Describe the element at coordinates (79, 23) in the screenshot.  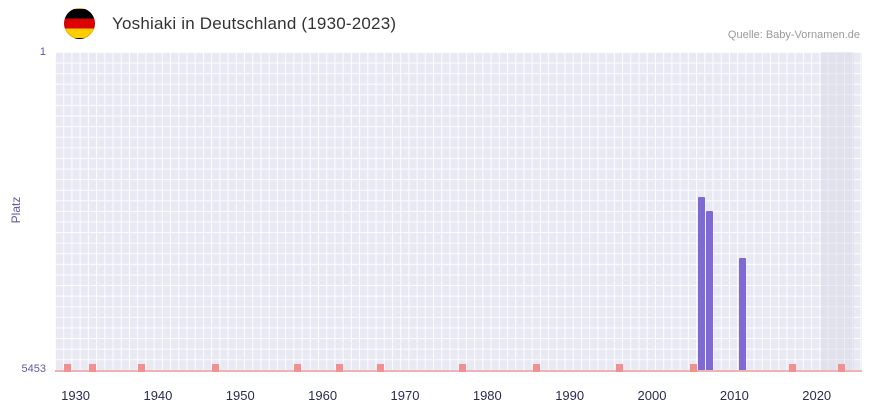
I see `german-flag-icon` at that location.